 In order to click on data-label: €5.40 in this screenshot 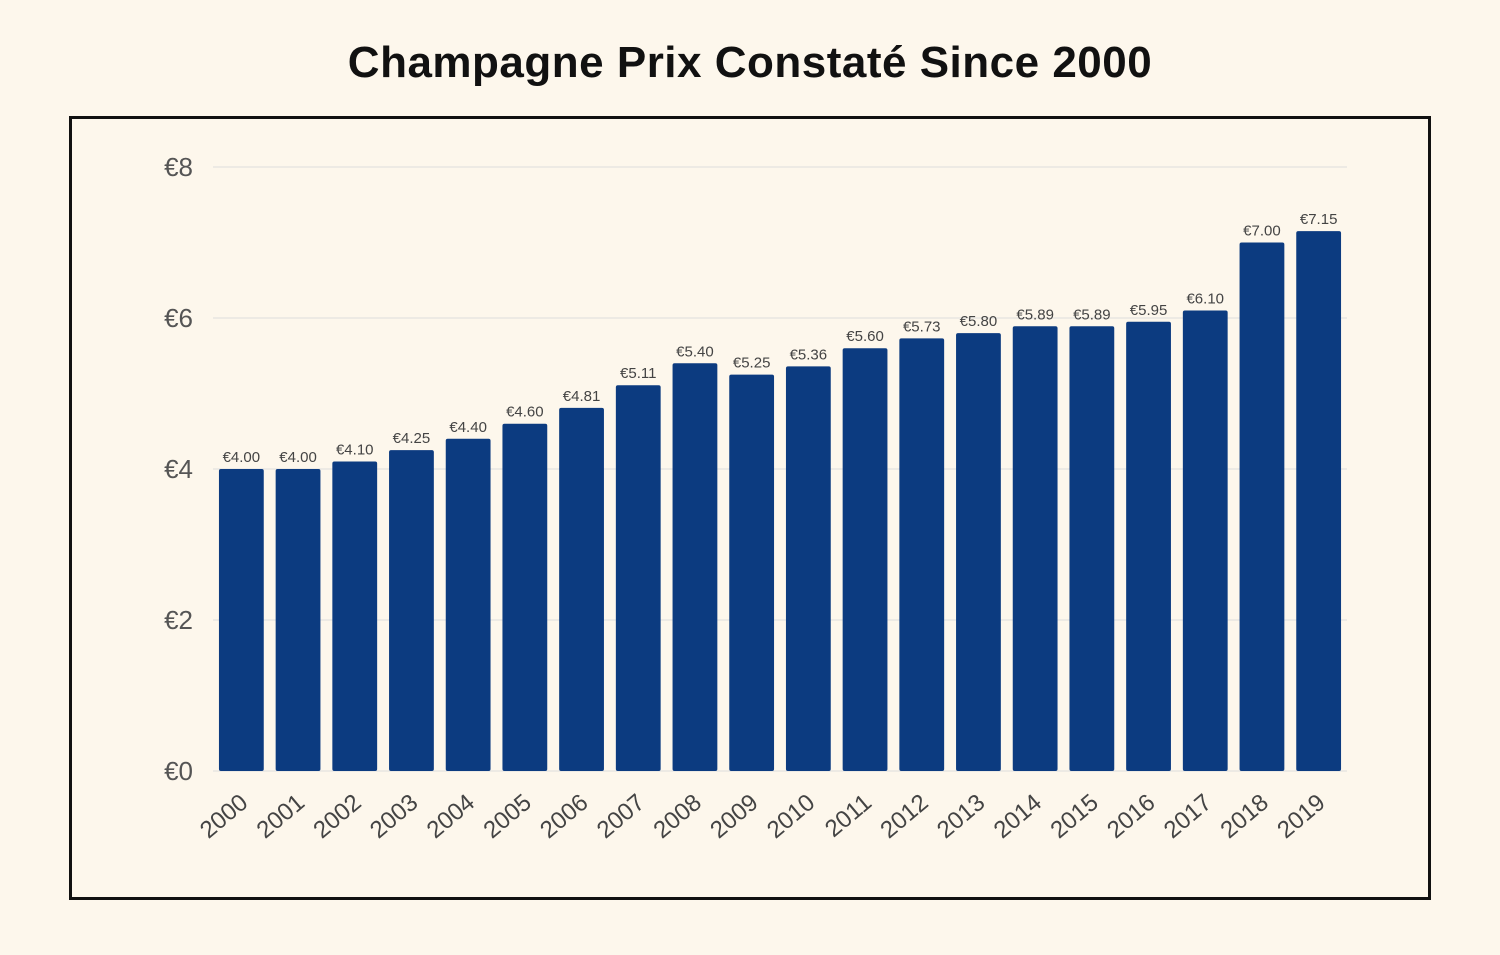, I will do `click(695, 351)`.